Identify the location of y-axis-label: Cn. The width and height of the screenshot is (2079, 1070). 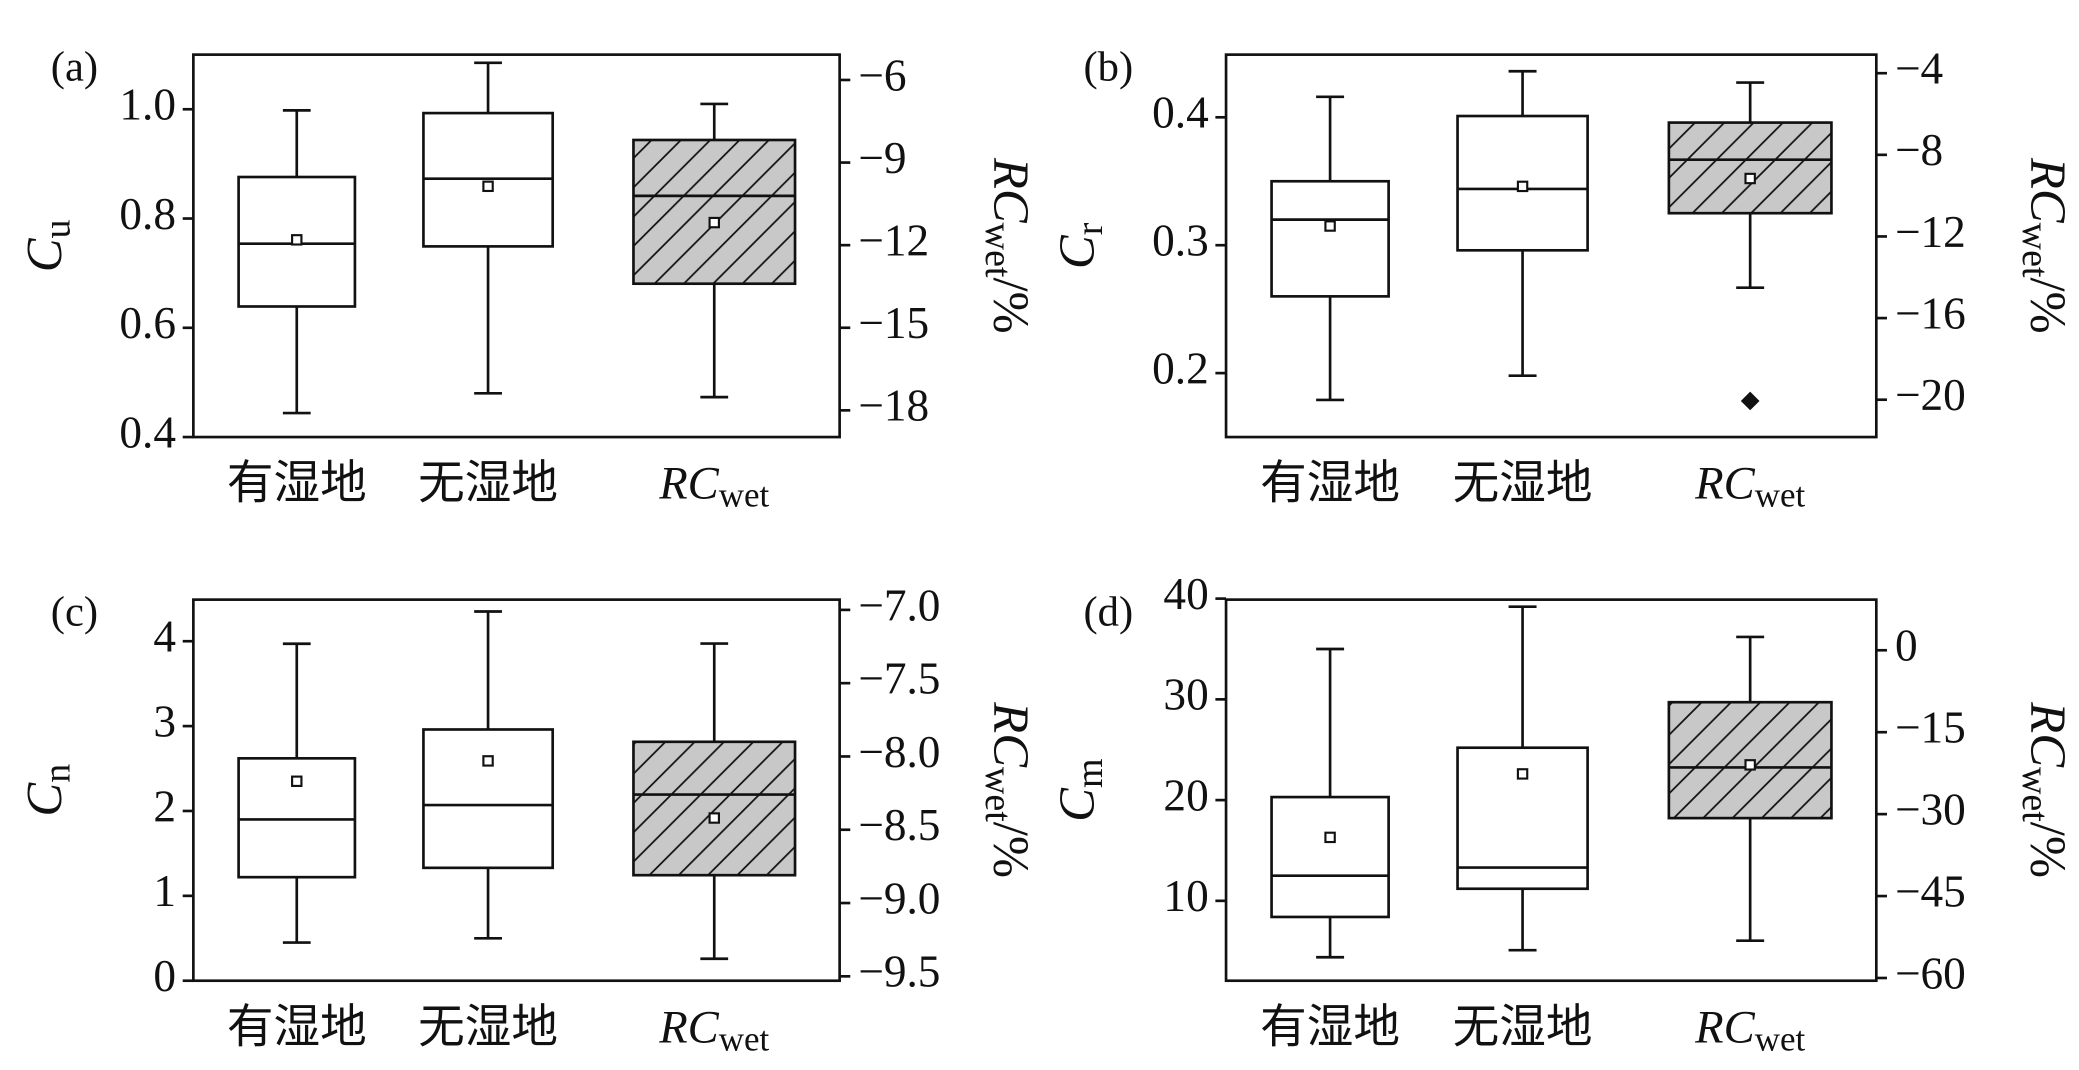
(47, 790).